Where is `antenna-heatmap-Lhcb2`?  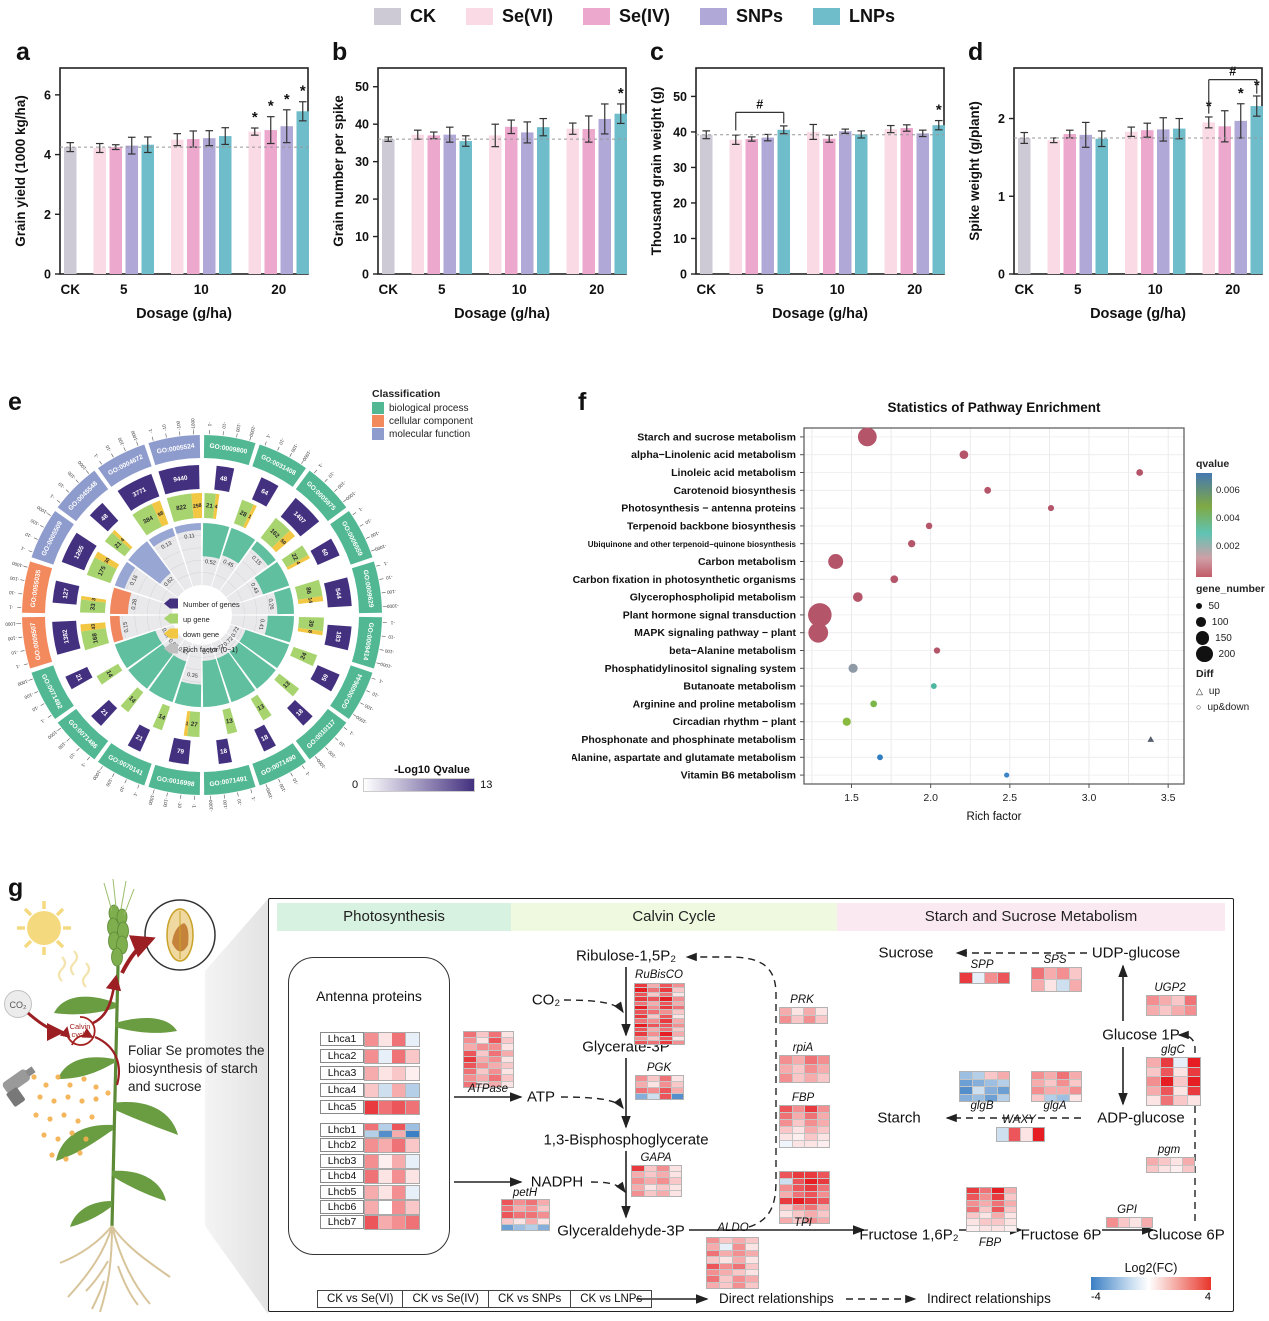
antenna-heatmap-Lhcb2 is located at coordinates (392, 1146).